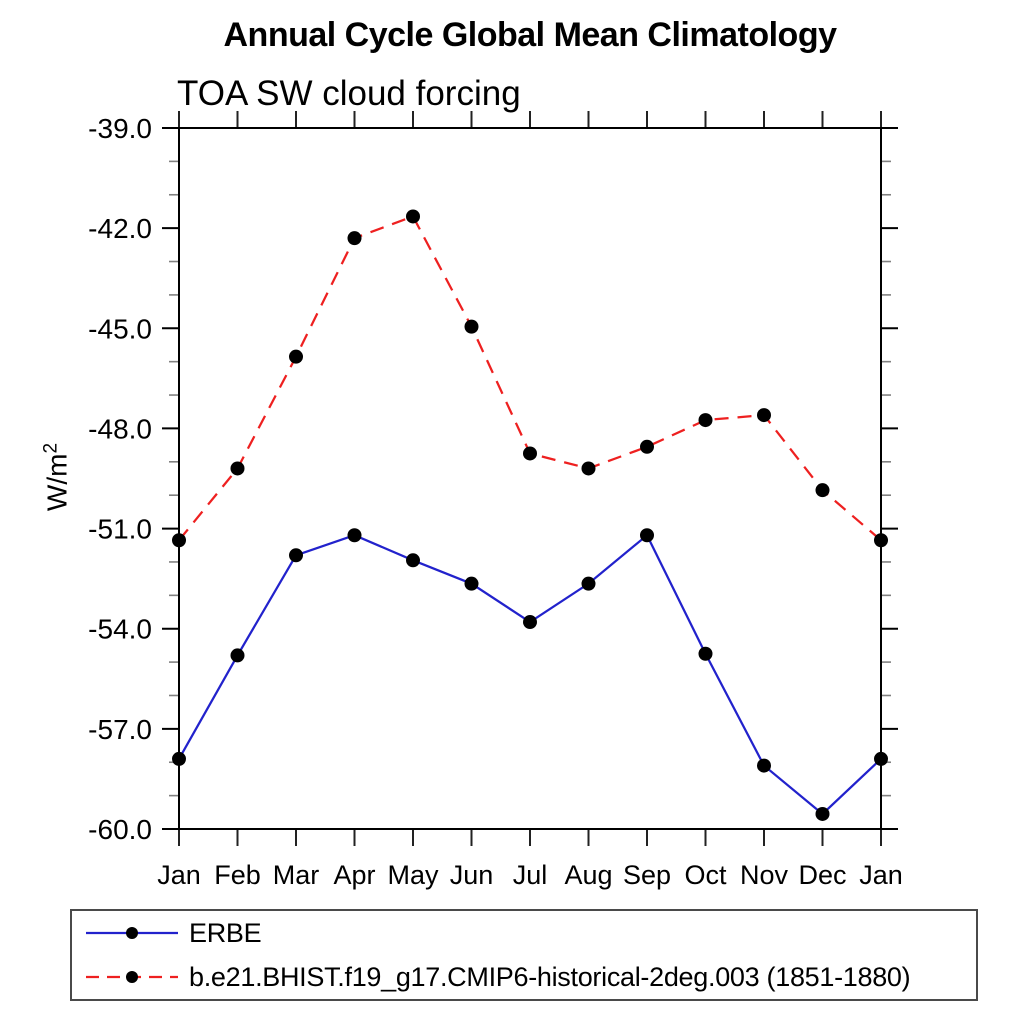 This screenshot has width=1024, height=1024. Describe the element at coordinates (705, 875) in the screenshot. I see `x-tick-label: Oct` at that location.